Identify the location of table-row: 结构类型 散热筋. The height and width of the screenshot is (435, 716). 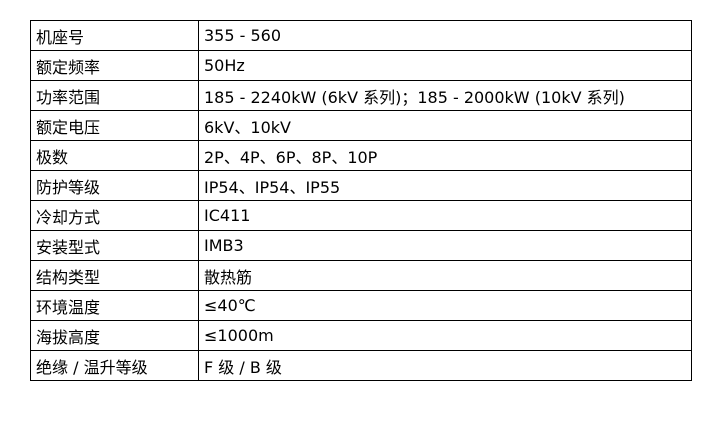
(361, 275).